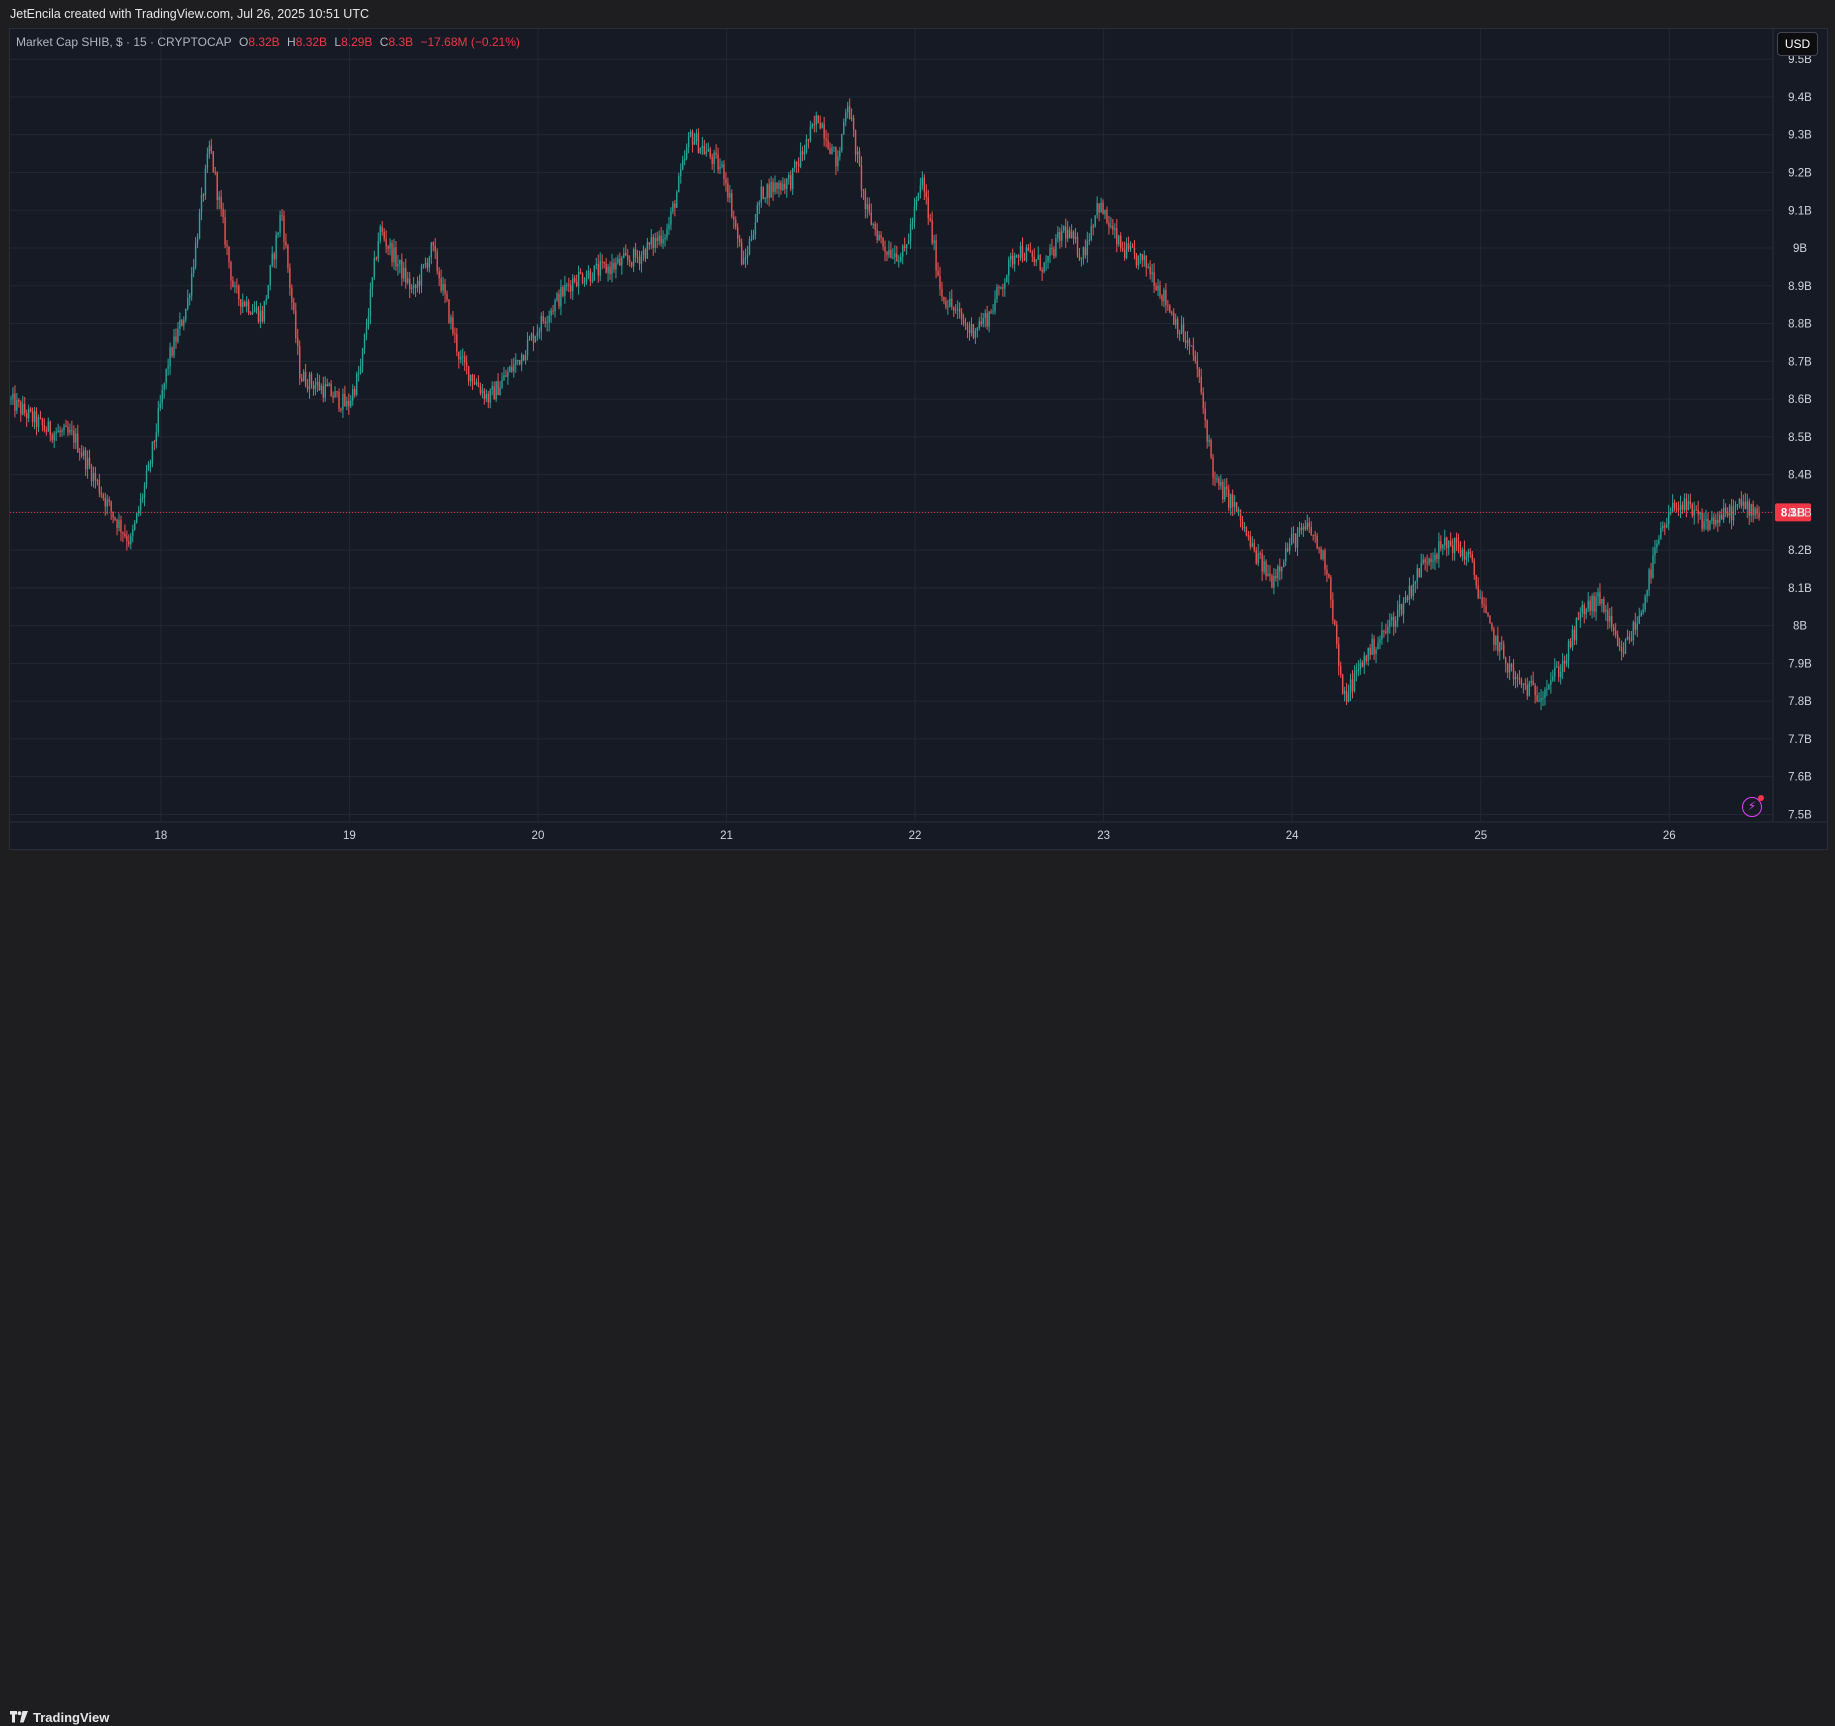 This screenshot has width=1835, height=1726. Describe the element at coordinates (1797, 44) in the screenshot. I see `currency-button: USD` at that location.